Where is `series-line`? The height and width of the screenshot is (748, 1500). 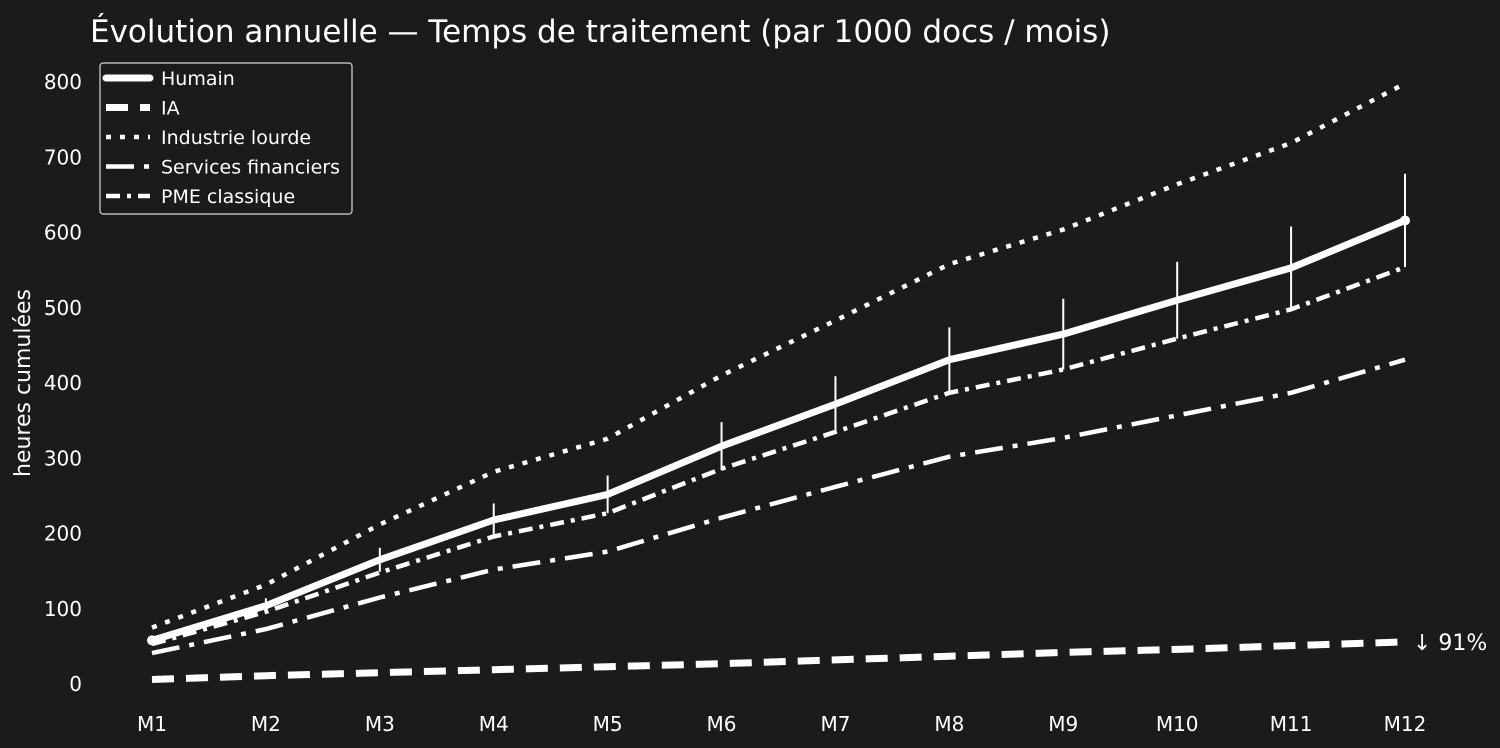
series-line is located at coordinates (778, 660).